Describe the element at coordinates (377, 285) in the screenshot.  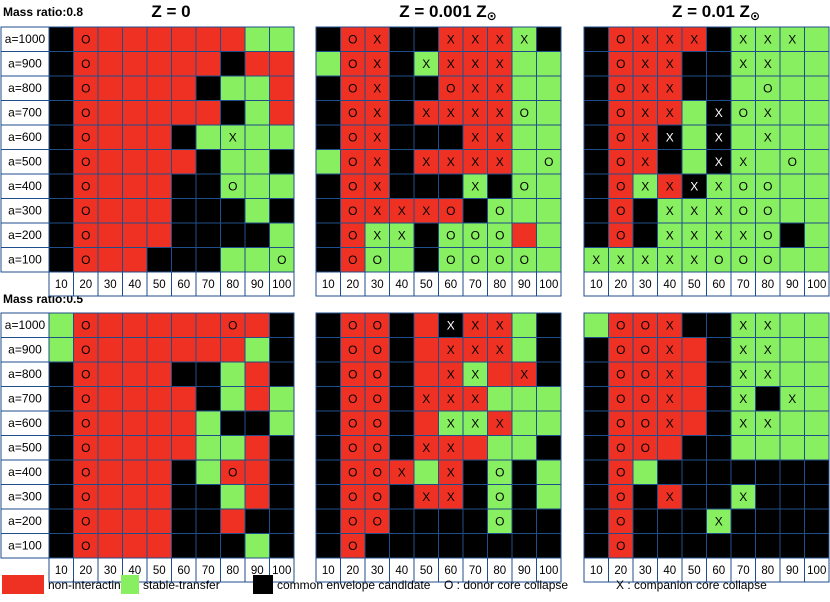
I see `x-tick-label: 30` at that location.